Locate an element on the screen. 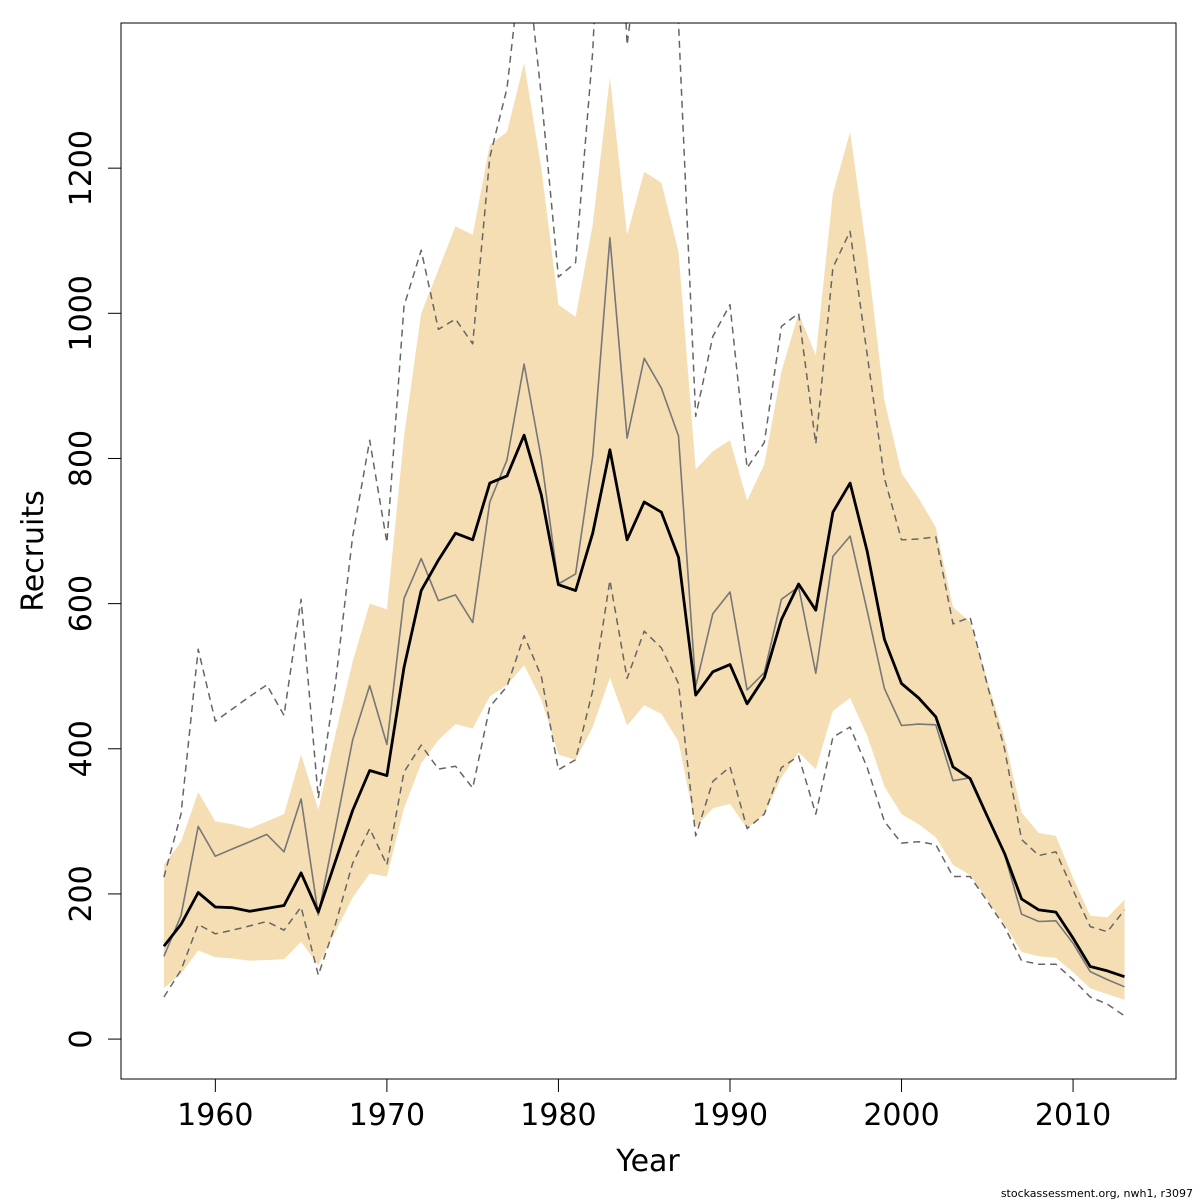 This screenshot has height=1200, width=1200. y-tick-label: 1200 is located at coordinates (81, 168).